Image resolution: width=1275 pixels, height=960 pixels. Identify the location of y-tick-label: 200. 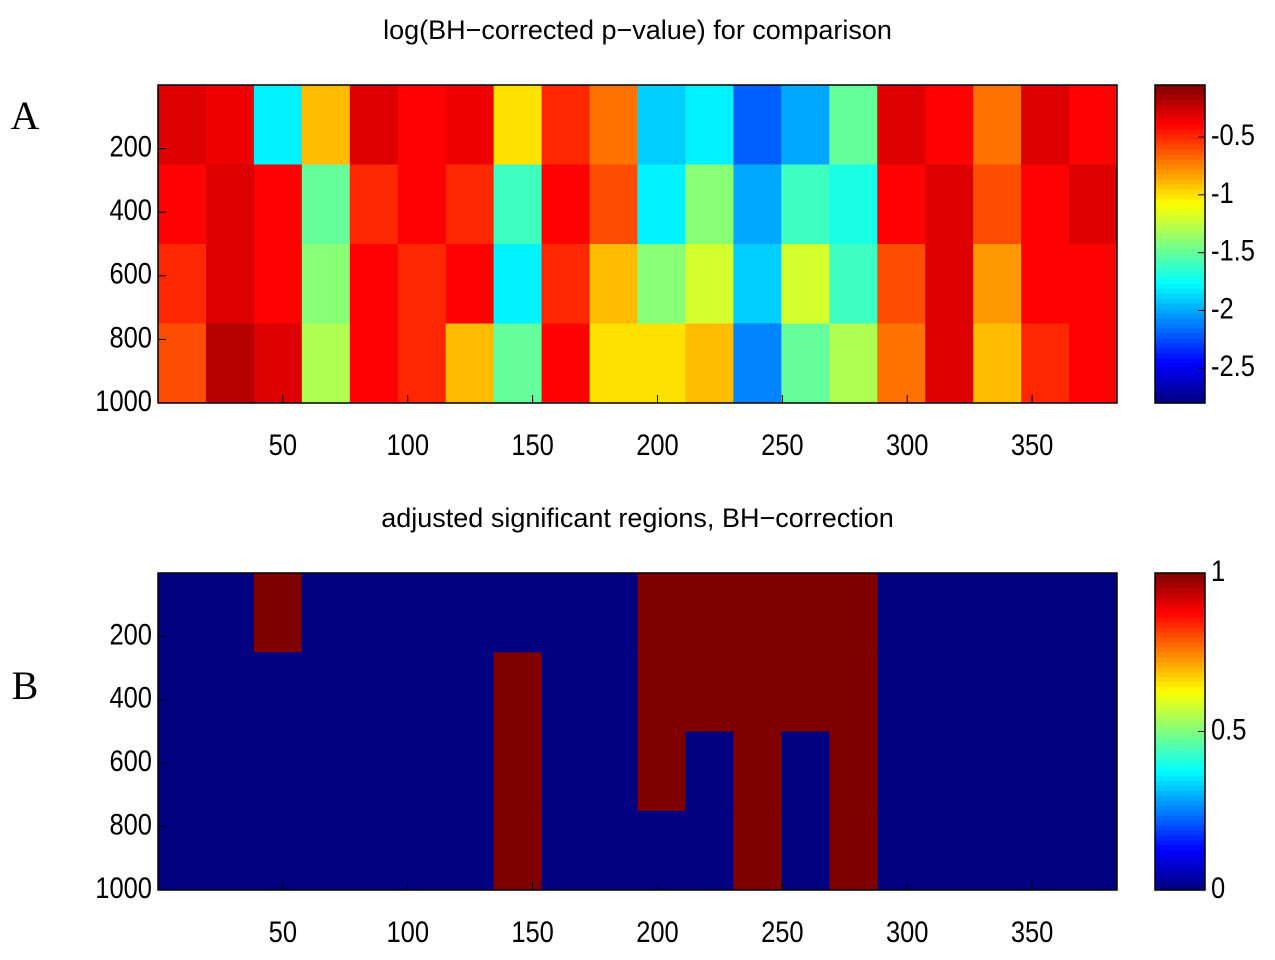
(130, 146).